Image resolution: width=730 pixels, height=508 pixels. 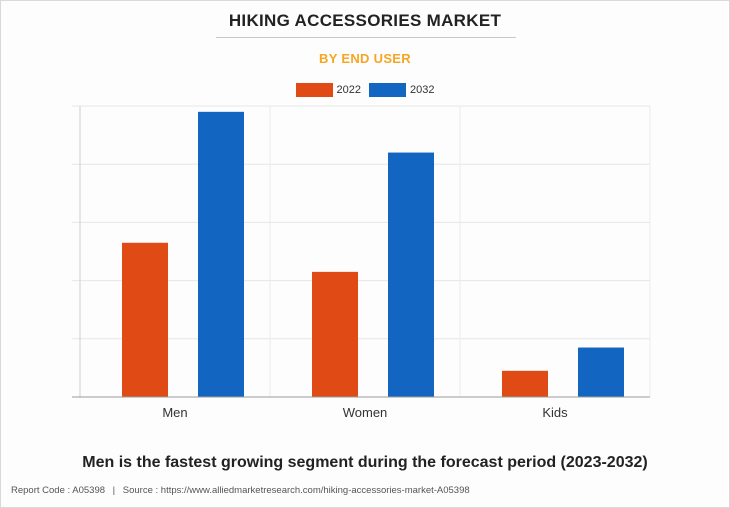 What do you see at coordinates (221, 254) in the screenshot?
I see `bar-men-2032` at bounding box center [221, 254].